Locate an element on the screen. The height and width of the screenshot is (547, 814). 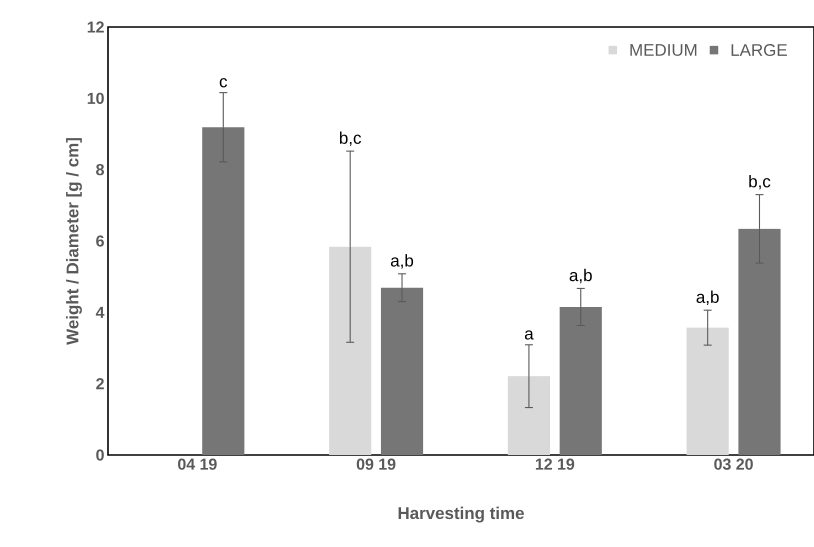
y-tick-label: 2 is located at coordinates (100, 384).